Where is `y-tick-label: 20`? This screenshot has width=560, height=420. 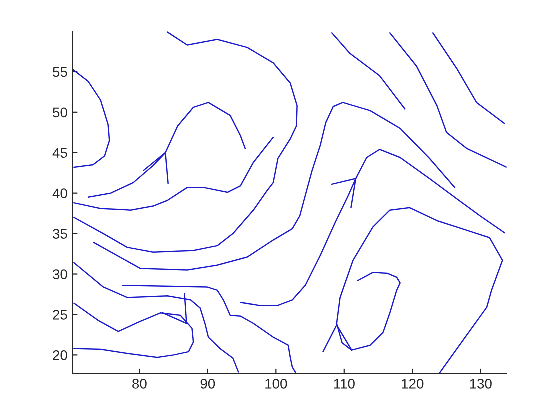
y-tick-label: 20 is located at coordinates (60, 355).